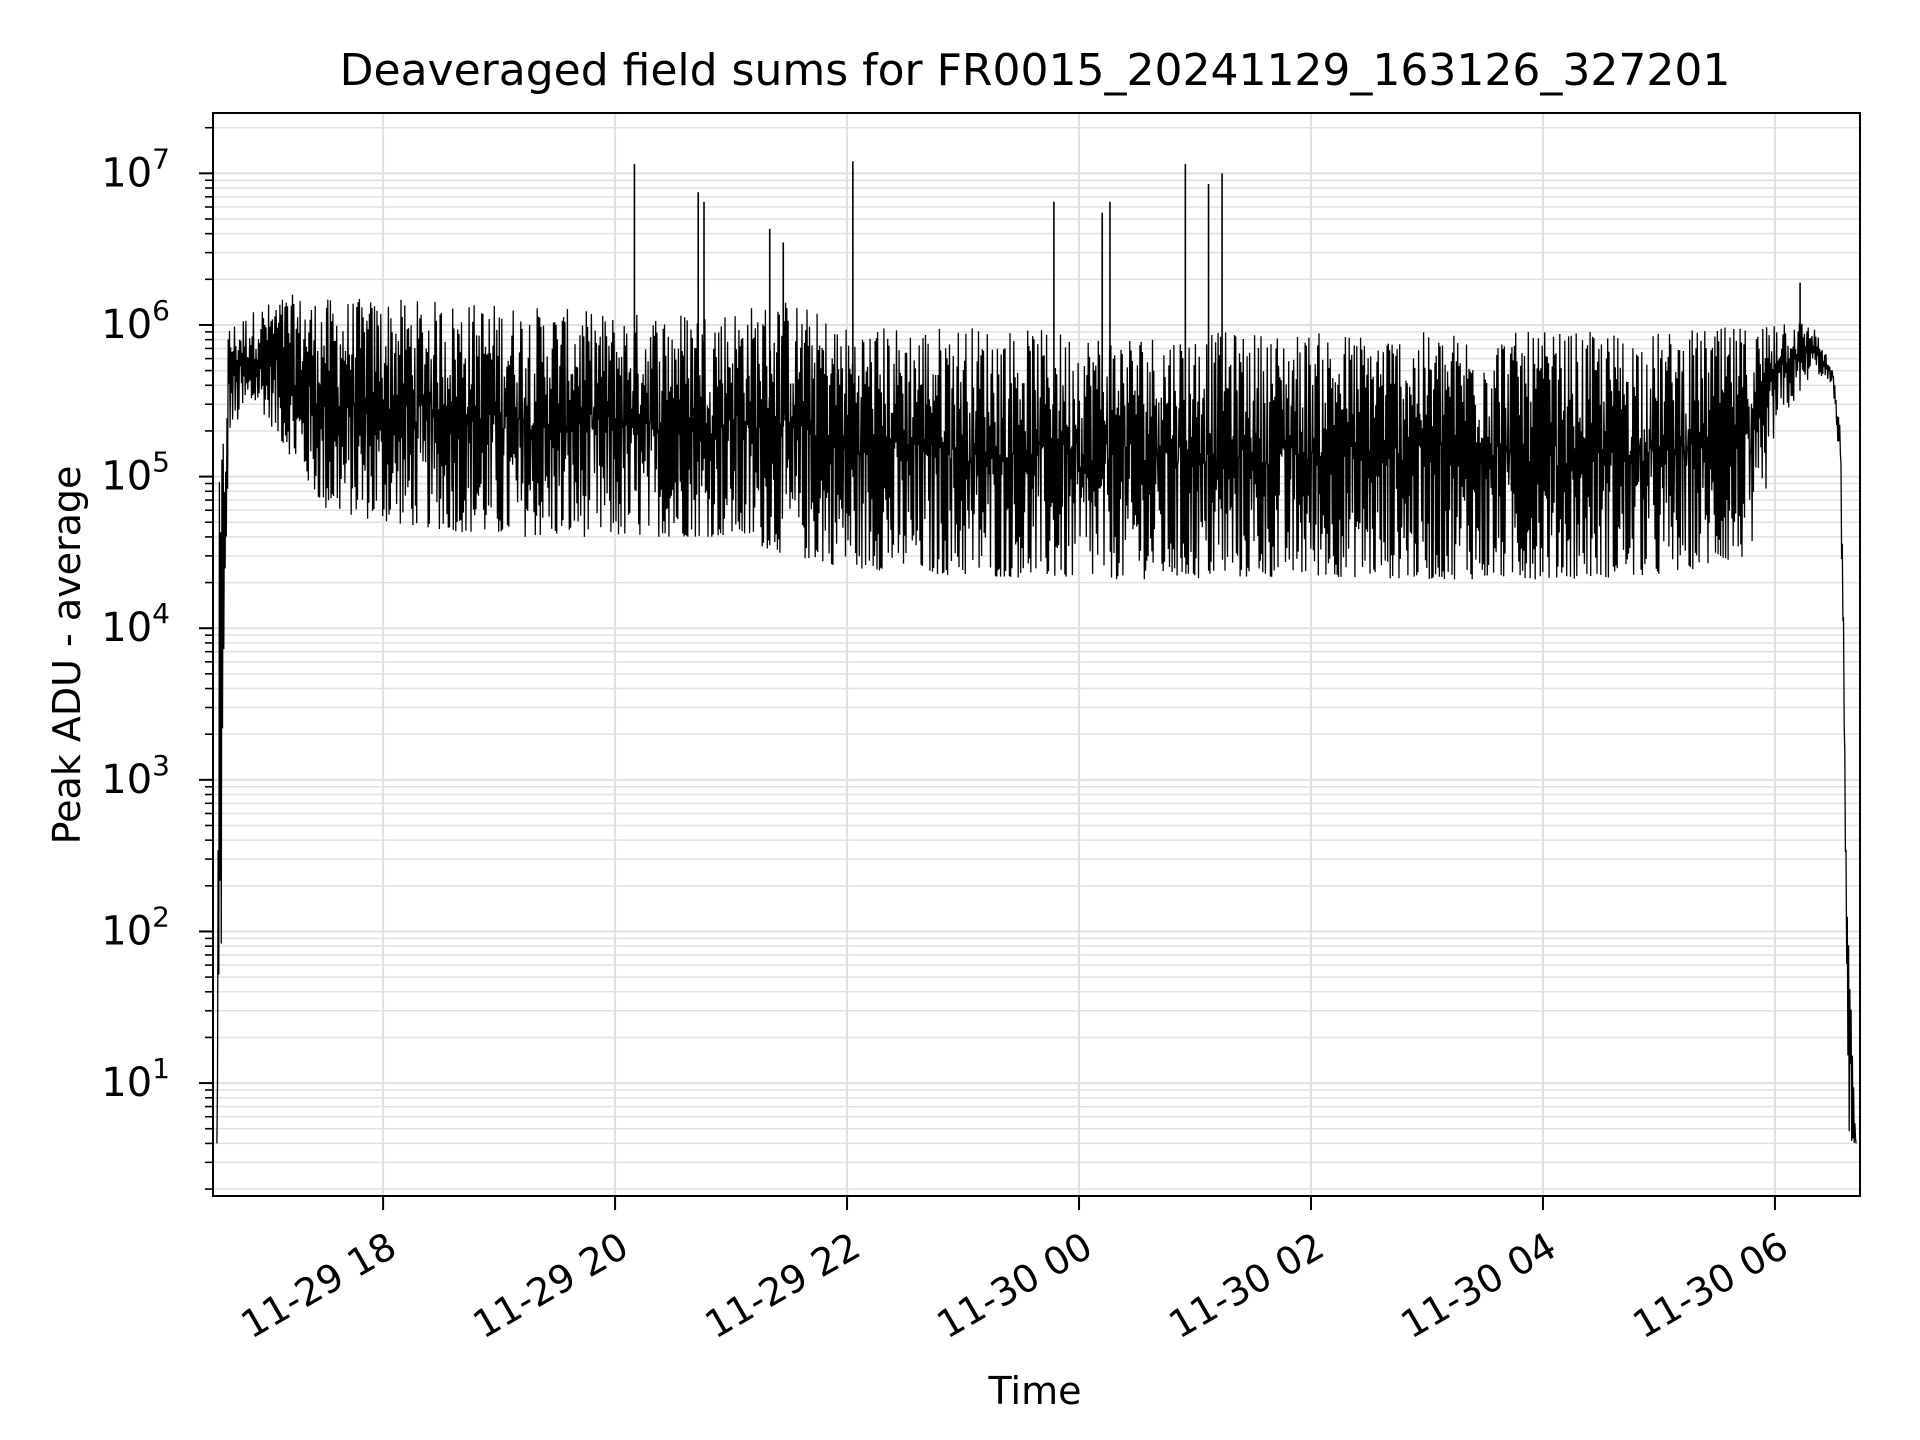 The image size is (1920, 1440). What do you see at coordinates (135, 321) in the screenshot?
I see `y-tick-label: 10⁶` at bounding box center [135, 321].